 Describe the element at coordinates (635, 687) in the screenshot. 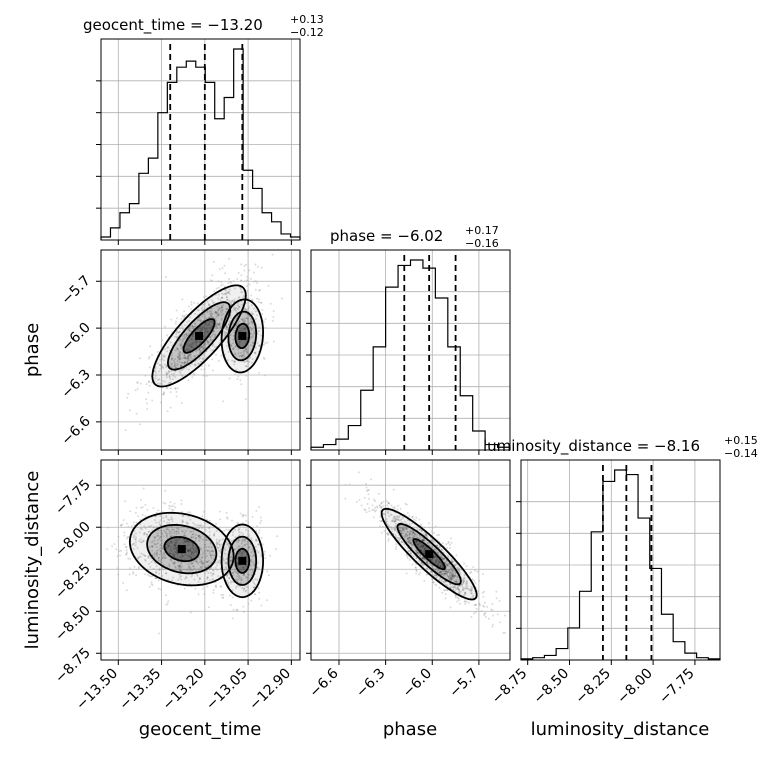

I see `x-tick-label: −8.00` at that location.